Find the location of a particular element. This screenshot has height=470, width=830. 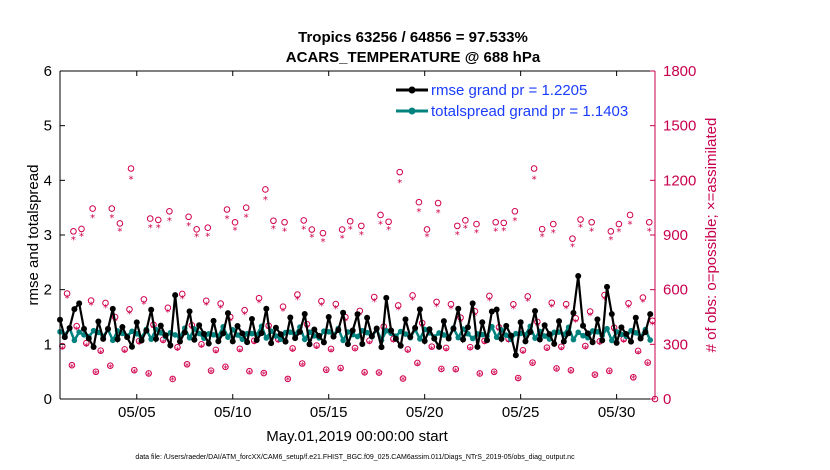

left-tick-label: 4 is located at coordinates (48, 180).